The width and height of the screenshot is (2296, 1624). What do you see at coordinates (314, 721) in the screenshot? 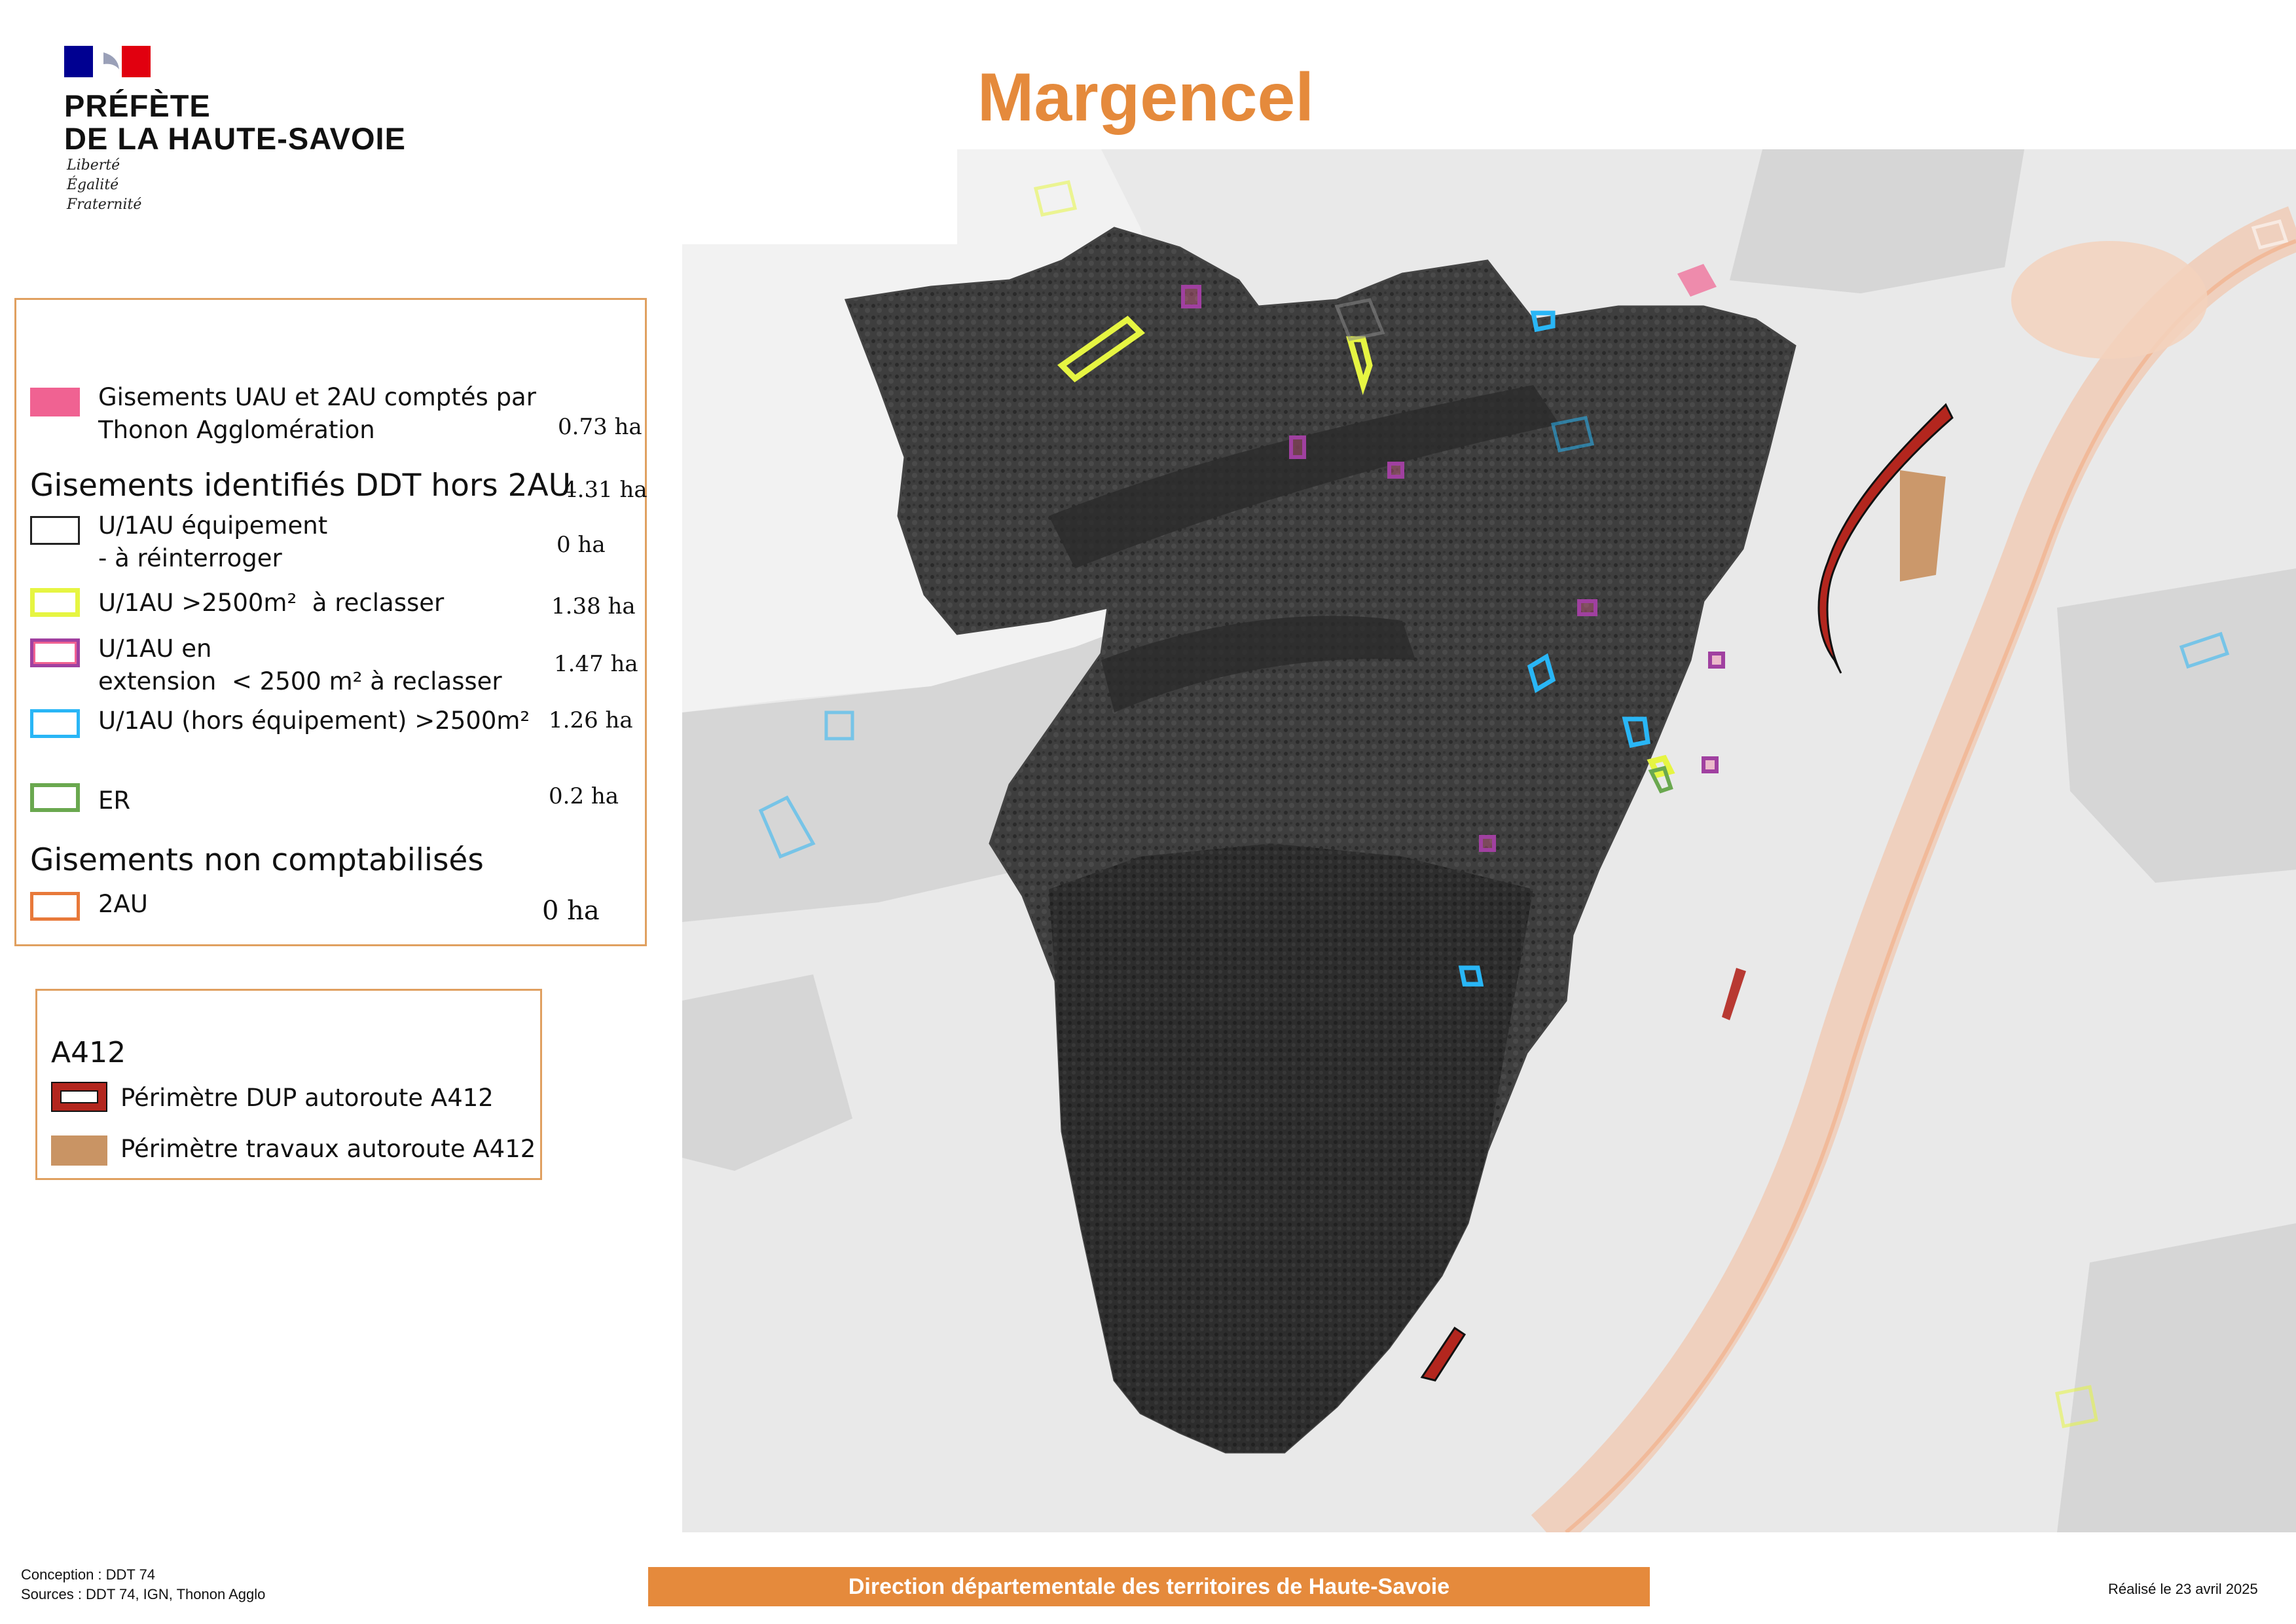
I see `legend-label-hors-equipement: U/1AU (hors équipement) >2500m²` at bounding box center [314, 721].